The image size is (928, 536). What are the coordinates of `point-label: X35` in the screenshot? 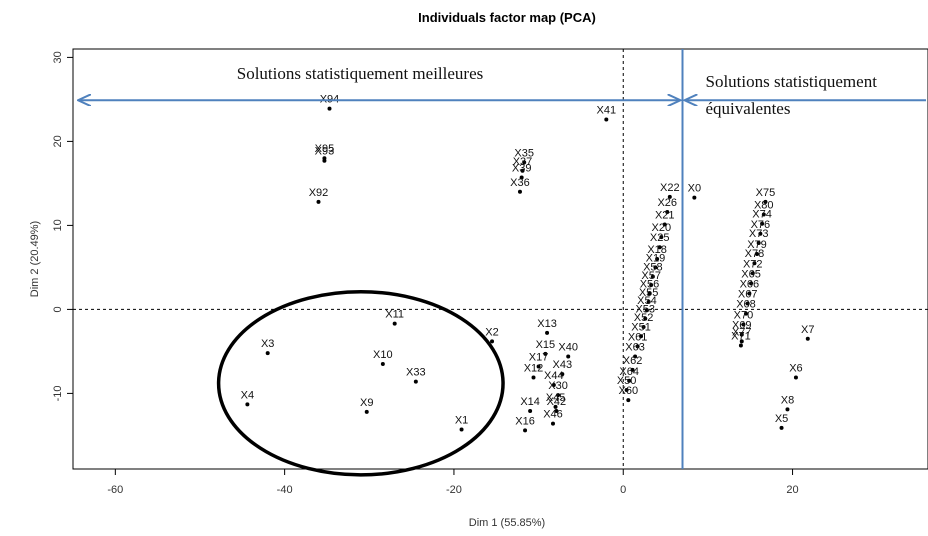 It's located at (524, 153).